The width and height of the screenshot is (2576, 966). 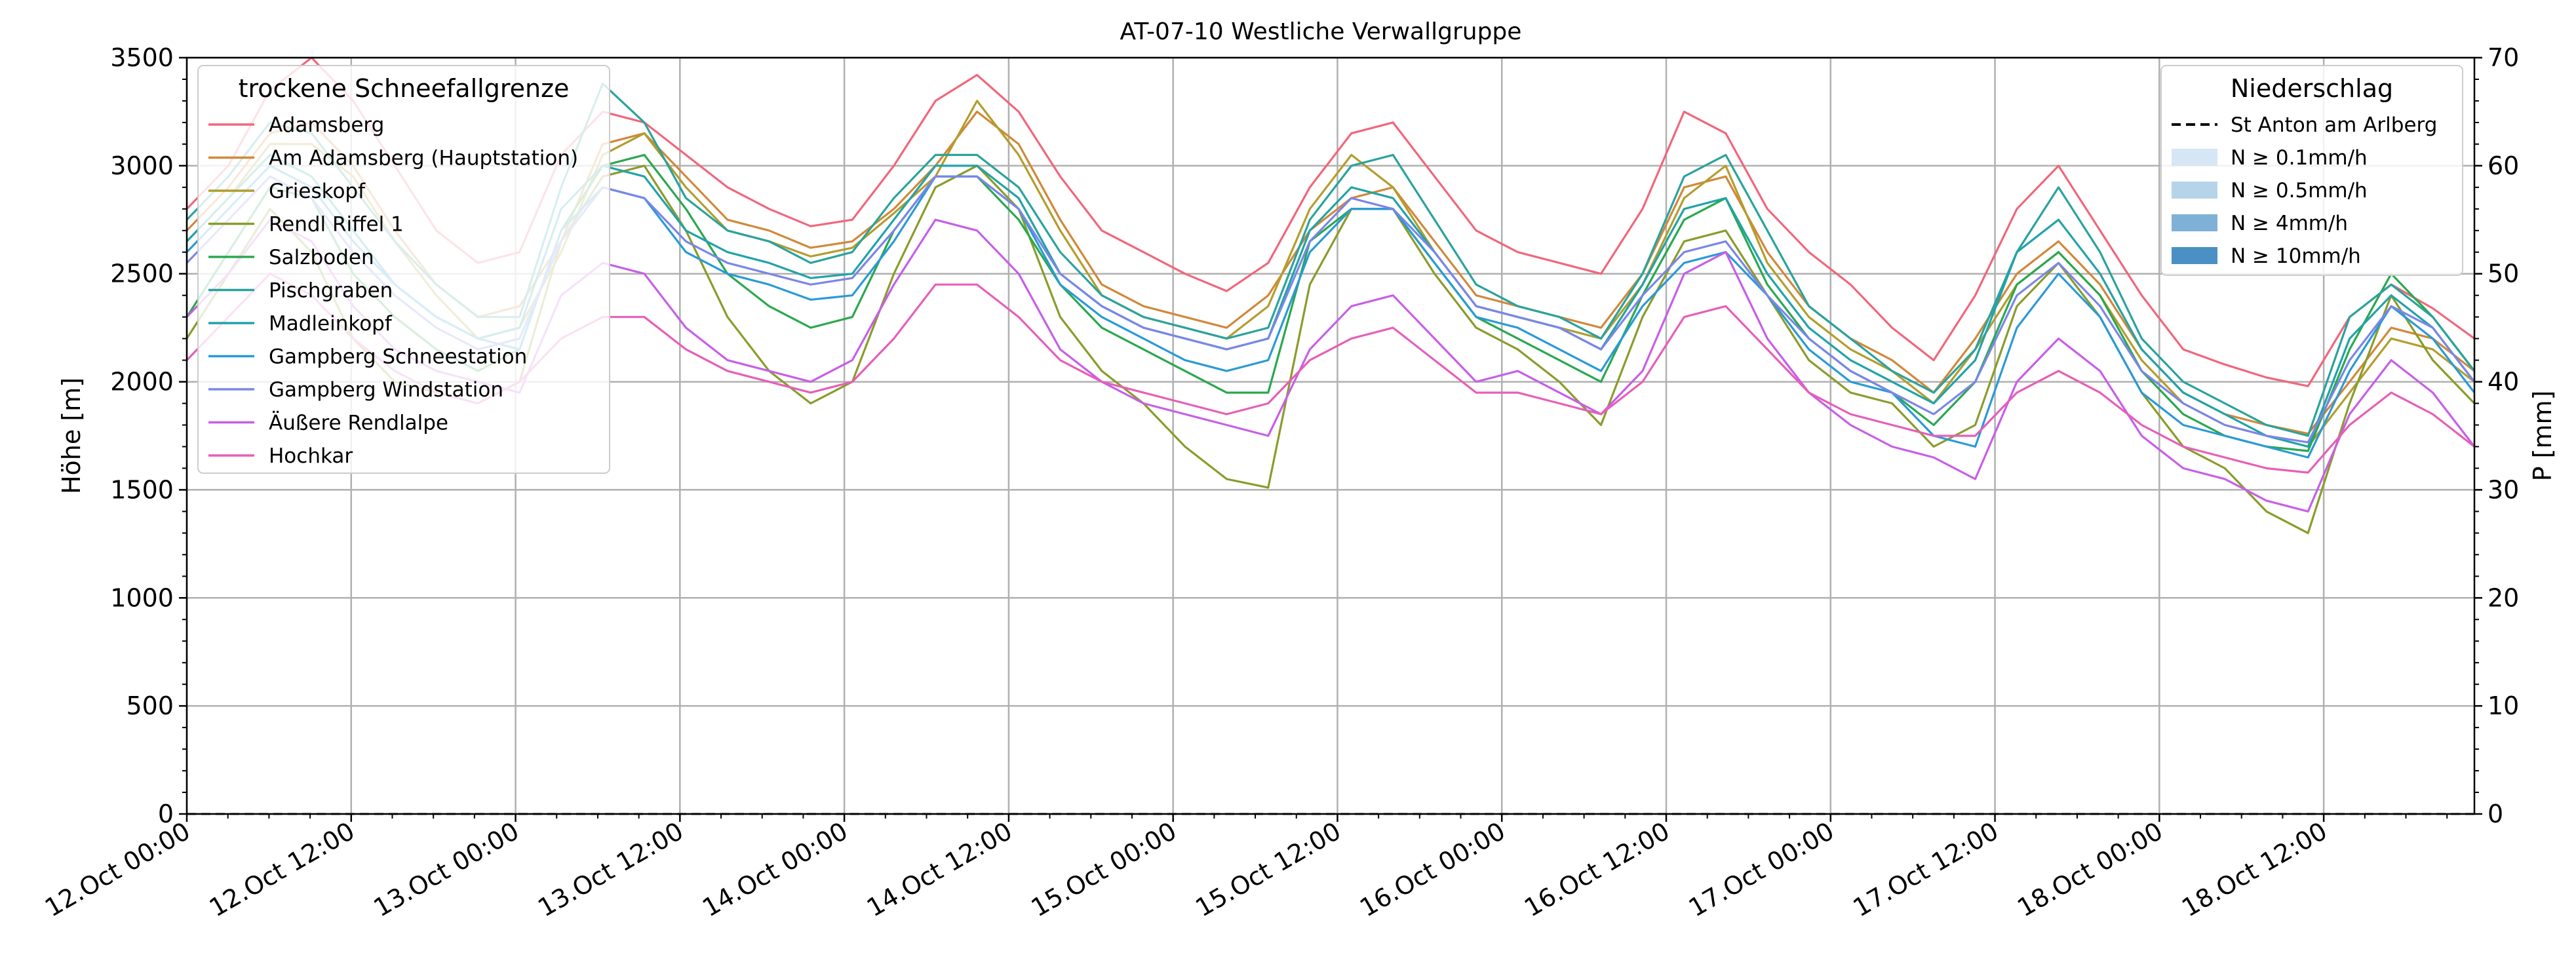 I want to click on y-tick-label: 2000, so click(x=142, y=382).